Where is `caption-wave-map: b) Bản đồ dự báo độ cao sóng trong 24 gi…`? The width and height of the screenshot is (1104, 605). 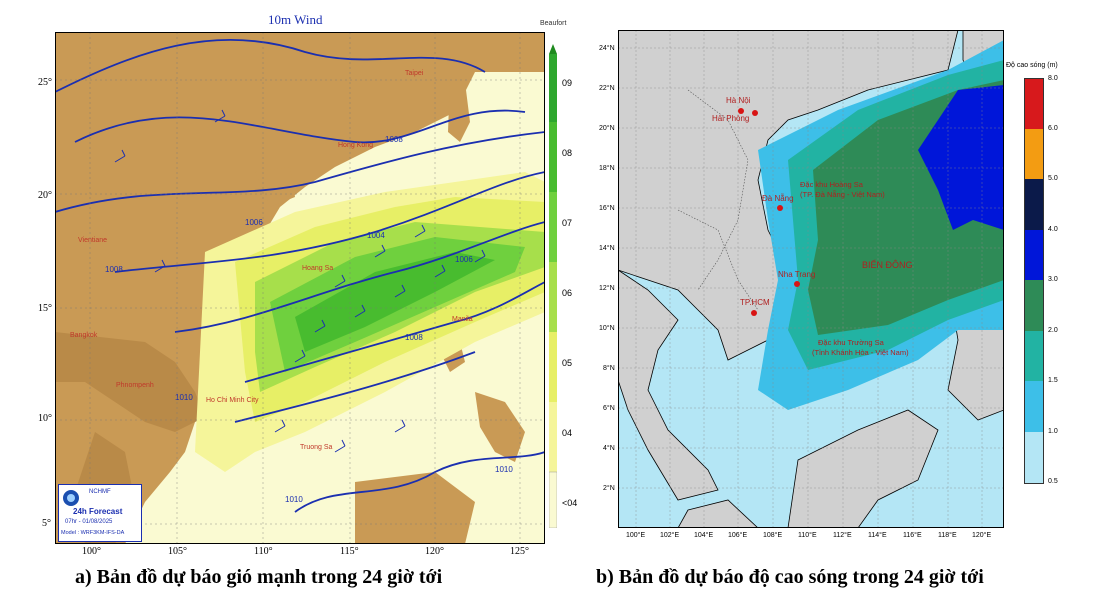
caption-wave-map: b) Bản đồ dự báo độ cao sóng trong 24 gi… is located at coordinates (790, 577).